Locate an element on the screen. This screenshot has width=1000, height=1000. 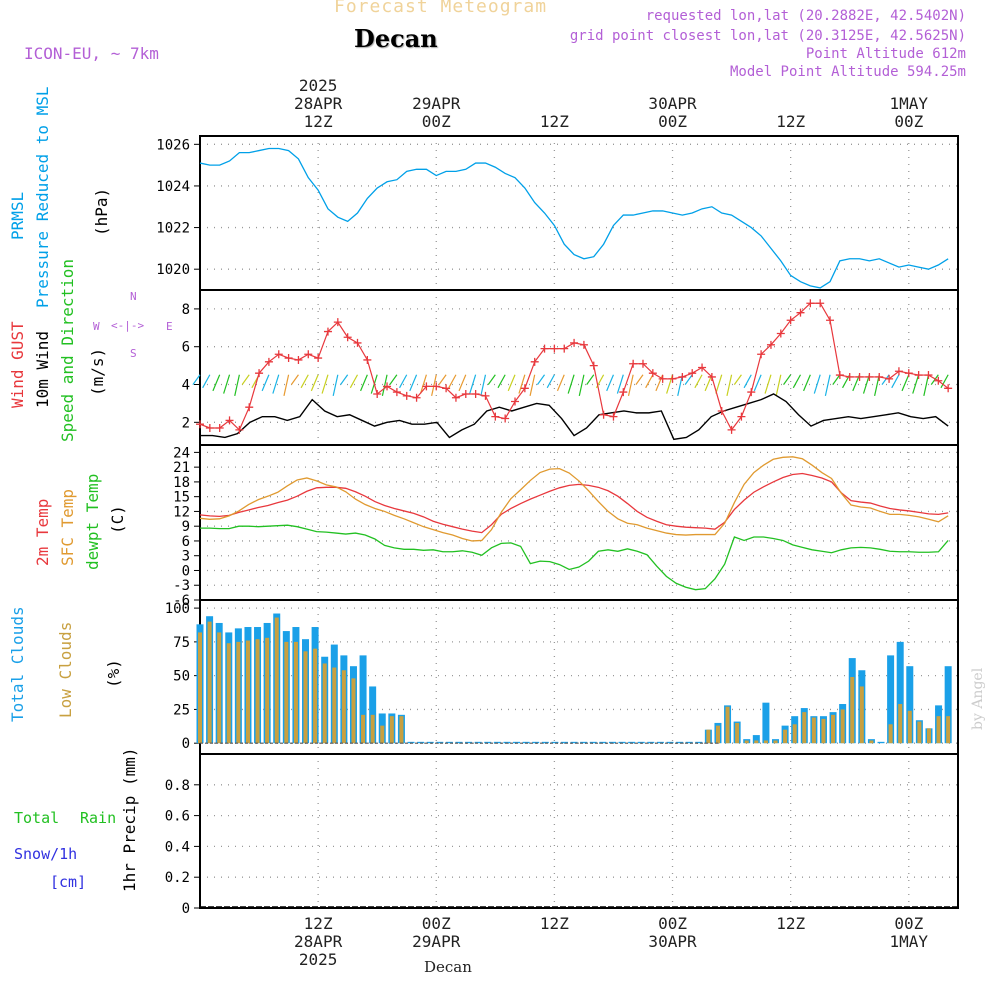
pressure-ytick-label: 1024 is located at coordinates (173, 187).